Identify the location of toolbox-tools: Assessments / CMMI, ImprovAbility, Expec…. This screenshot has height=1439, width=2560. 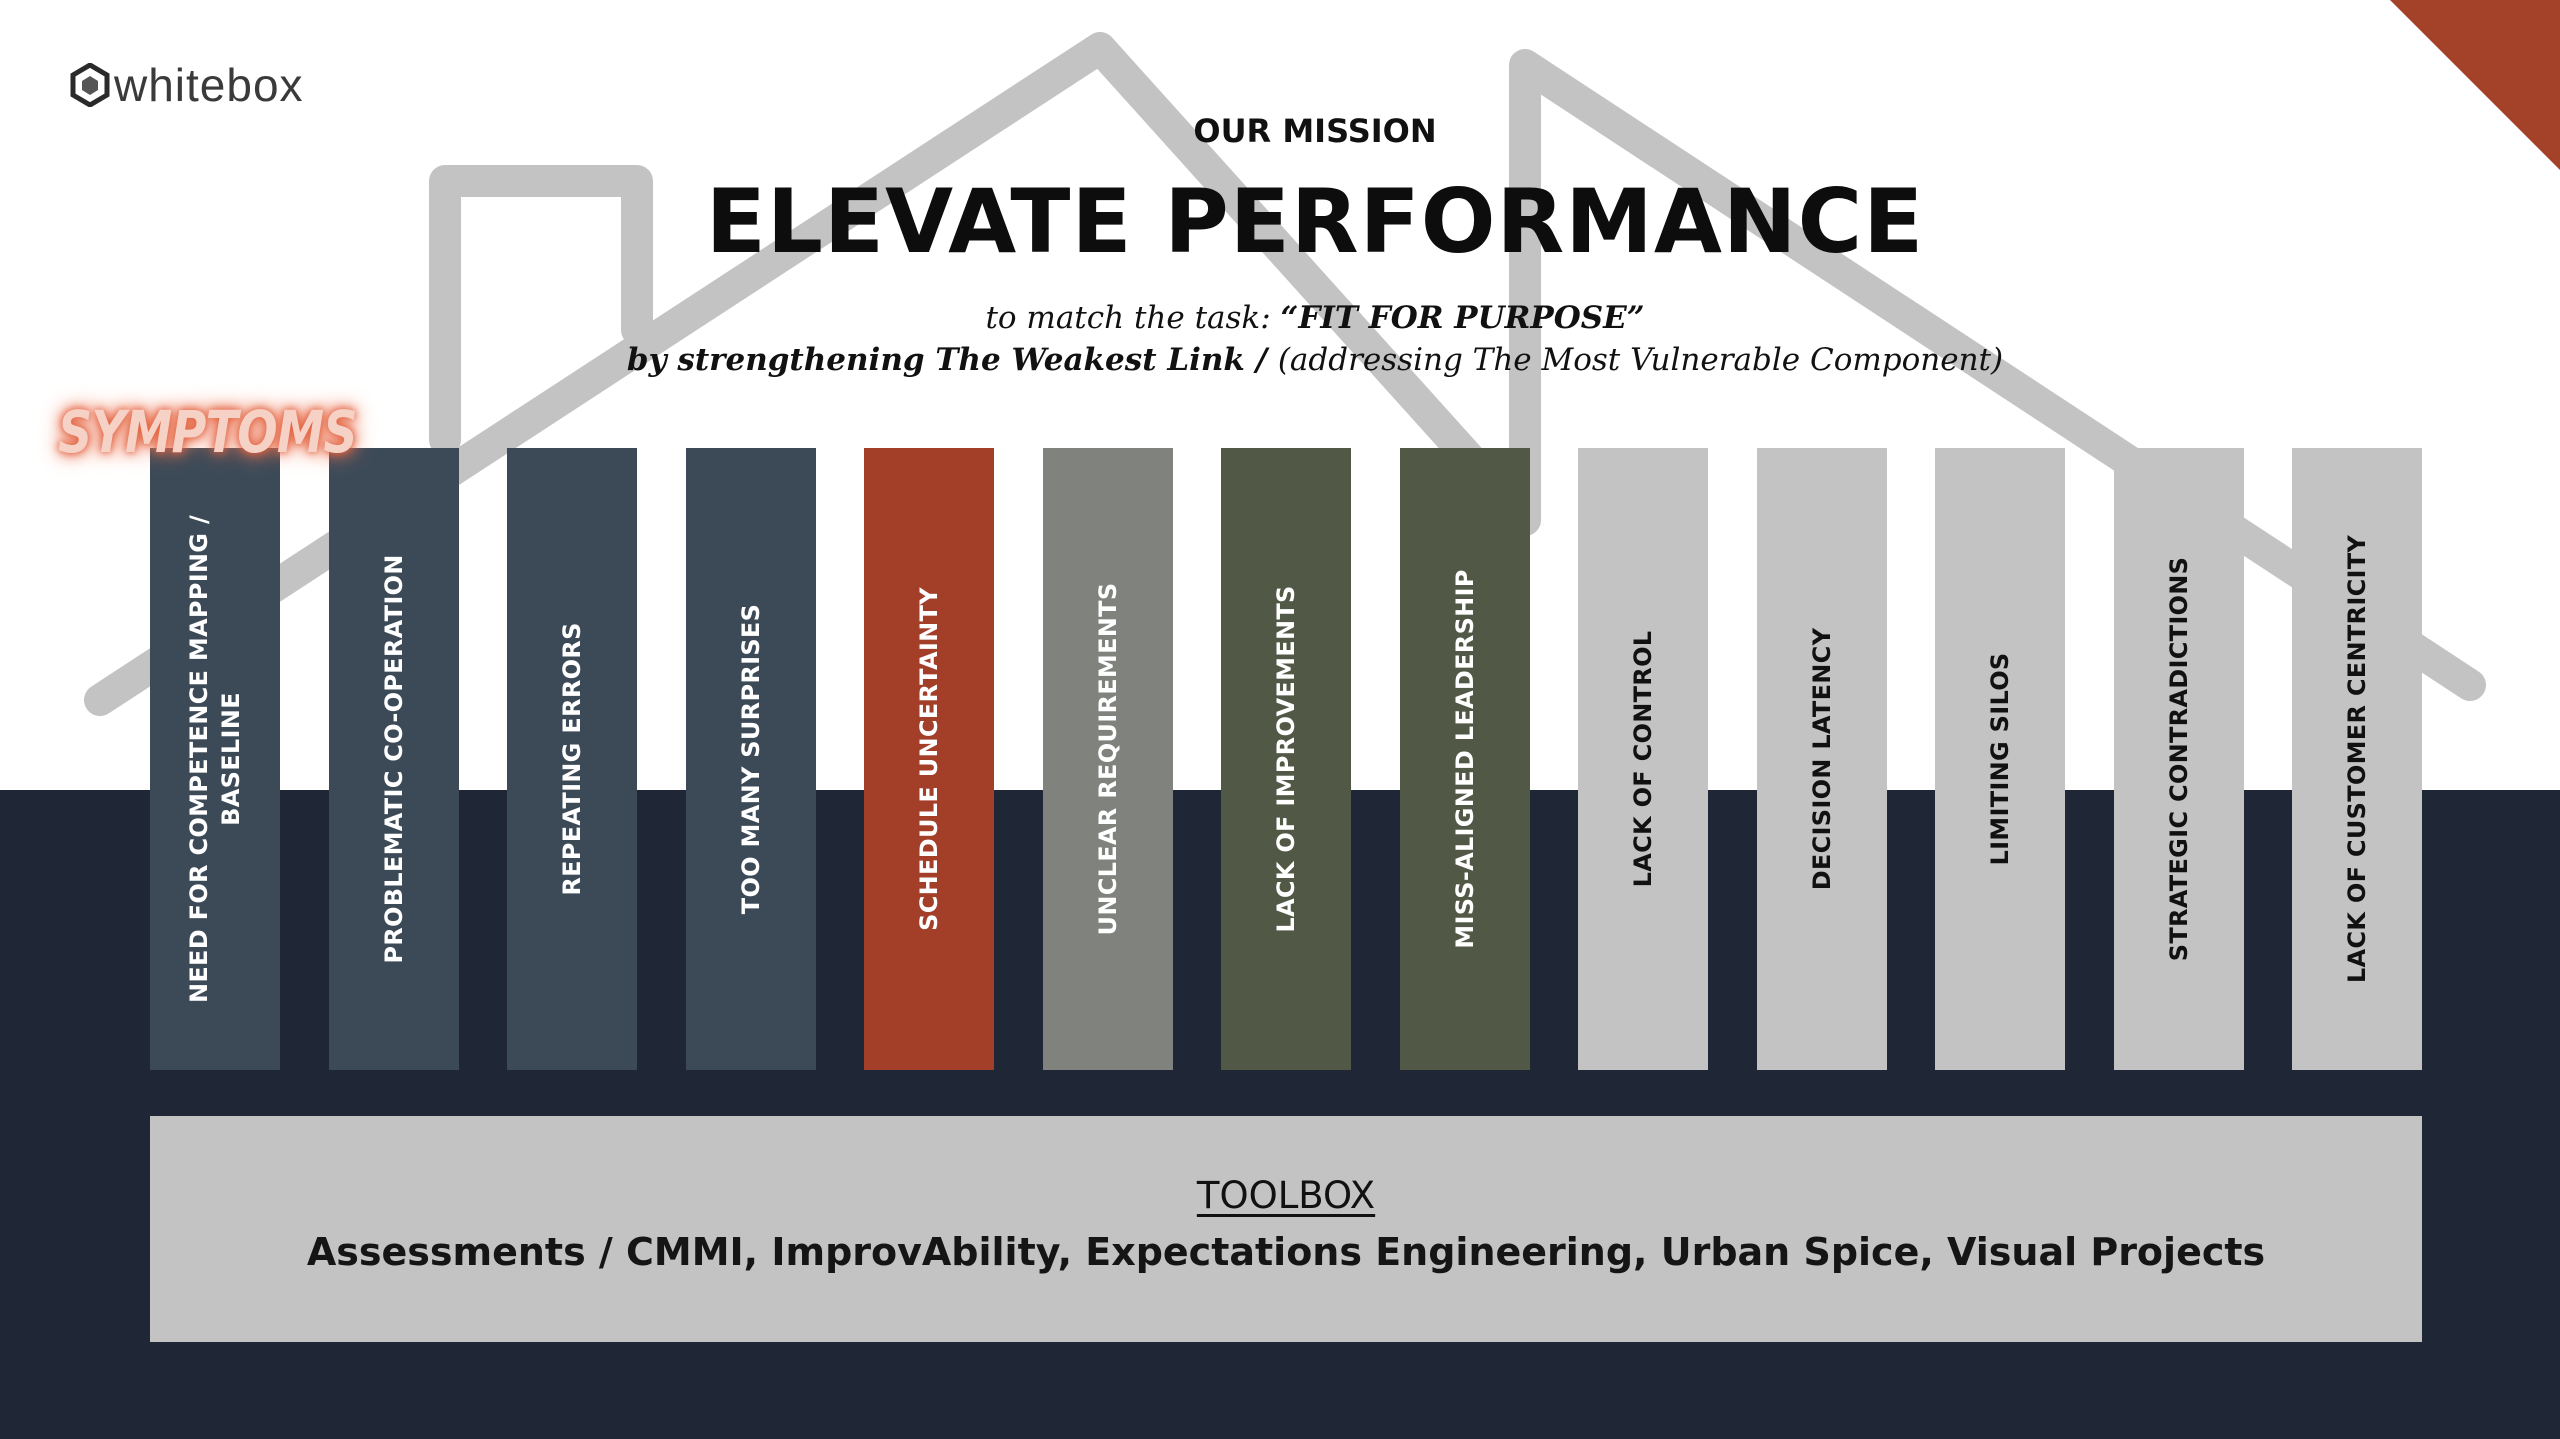
(1286, 1252).